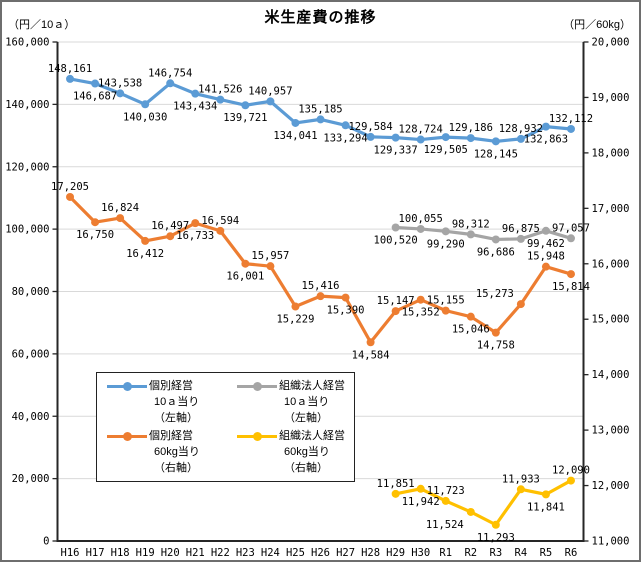 This screenshot has height=571, width=641. Describe the element at coordinates (295, 320) in the screenshot. I see `data-label: 15,229` at that location.